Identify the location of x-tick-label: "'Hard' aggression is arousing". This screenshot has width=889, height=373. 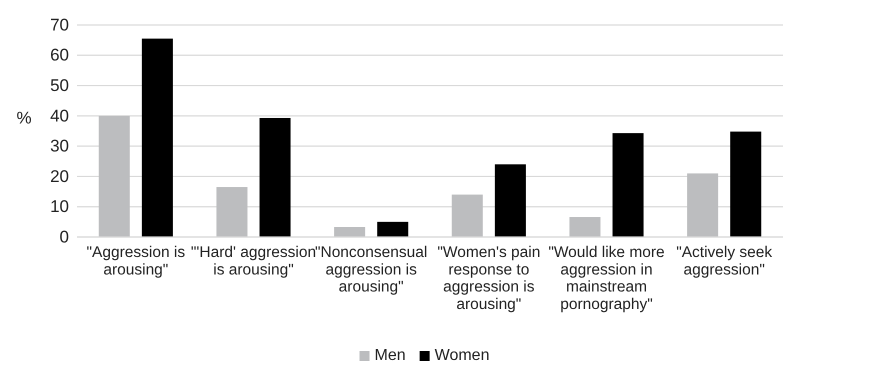
(253, 261).